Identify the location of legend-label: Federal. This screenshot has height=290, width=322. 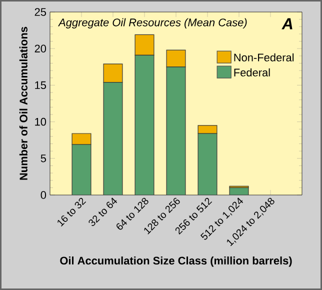
(252, 72).